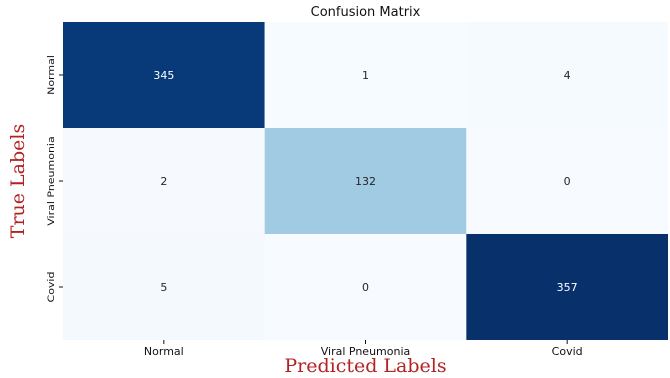 The image size is (670, 378). Describe the element at coordinates (365, 366) in the screenshot. I see `x-axis-label: Predicted Labels` at that location.